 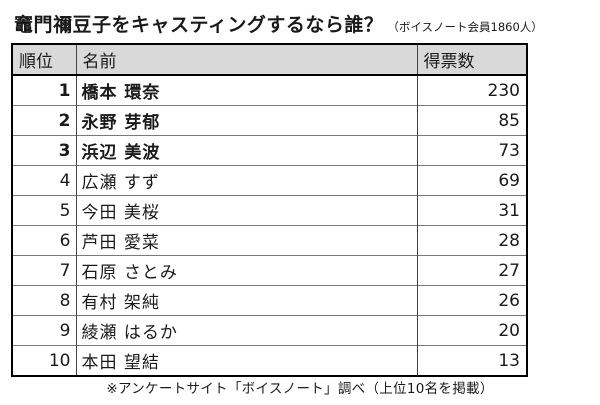 What do you see at coordinates (247, 180) in the screenshot?
I see `name-cell: 広瀬 すず` at bounding box center [247, 180].